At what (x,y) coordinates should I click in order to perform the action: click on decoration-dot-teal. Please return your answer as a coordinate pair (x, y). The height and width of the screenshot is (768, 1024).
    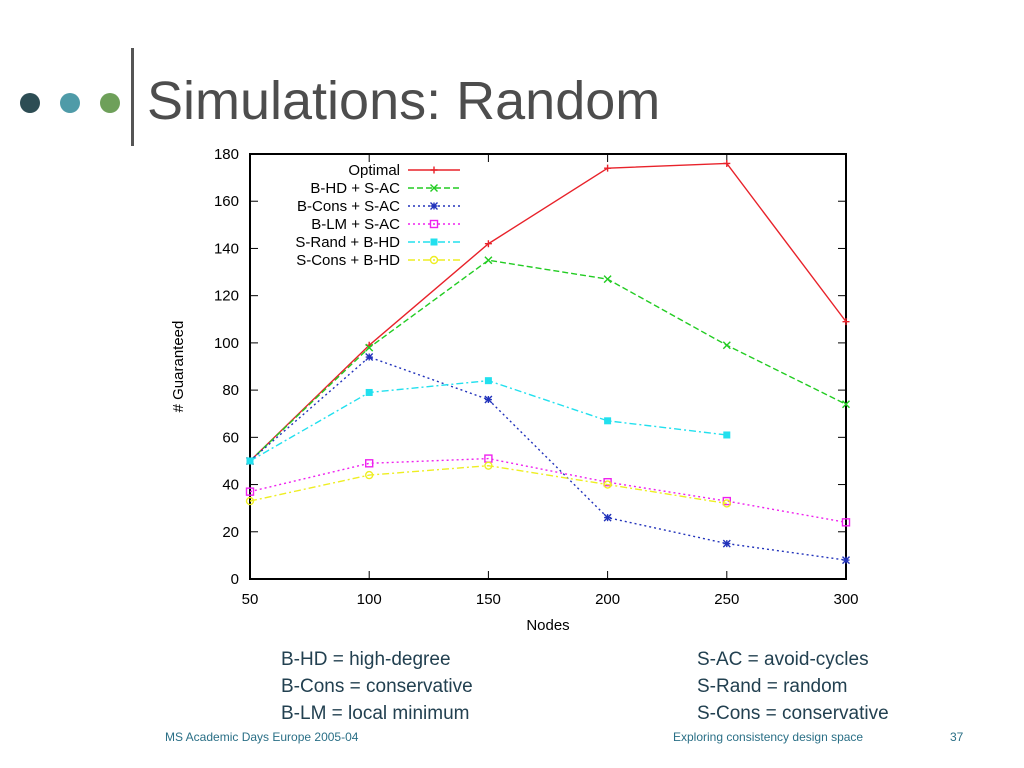
    Looking at the image, I should click on (70, 103).